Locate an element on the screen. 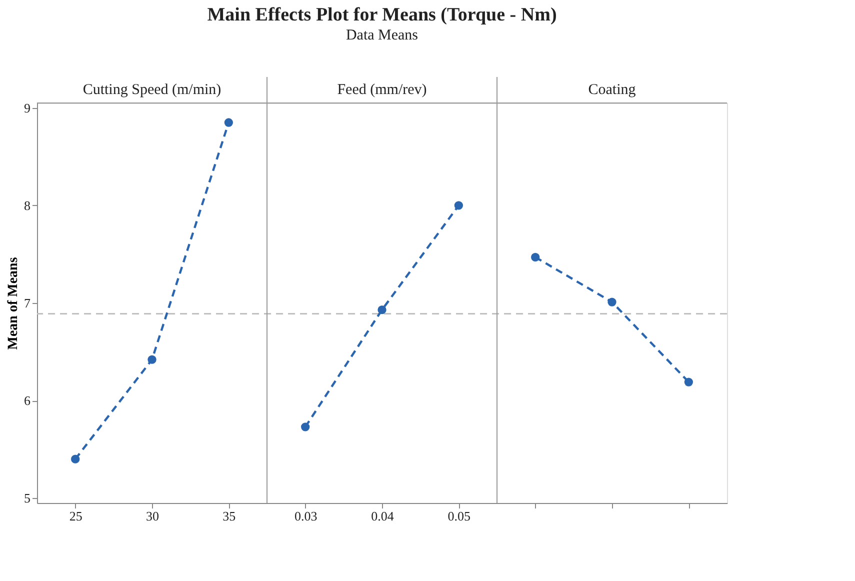 This screenshot has width=855, height=581. y-tick-label: 9 is located at coordinates (27, 108).